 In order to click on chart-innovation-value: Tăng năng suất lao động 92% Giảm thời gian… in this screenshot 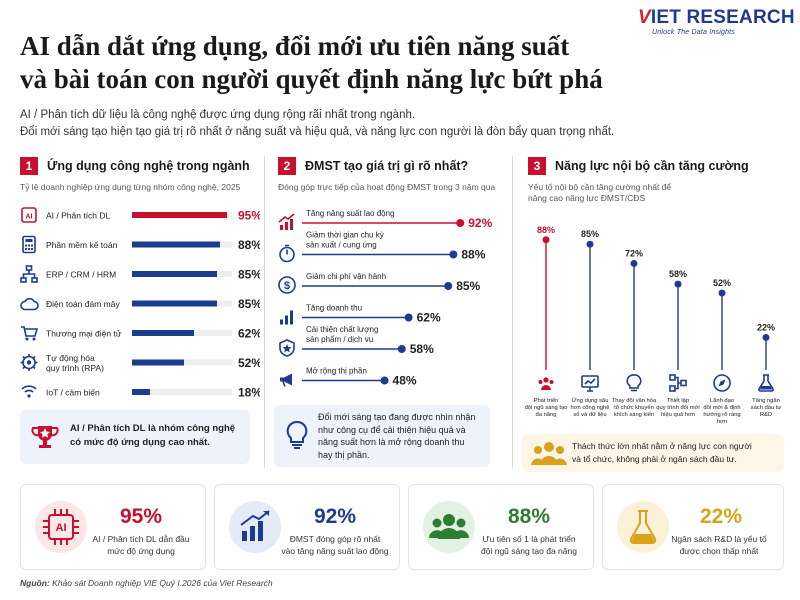, I will do `click(385, 298)`.